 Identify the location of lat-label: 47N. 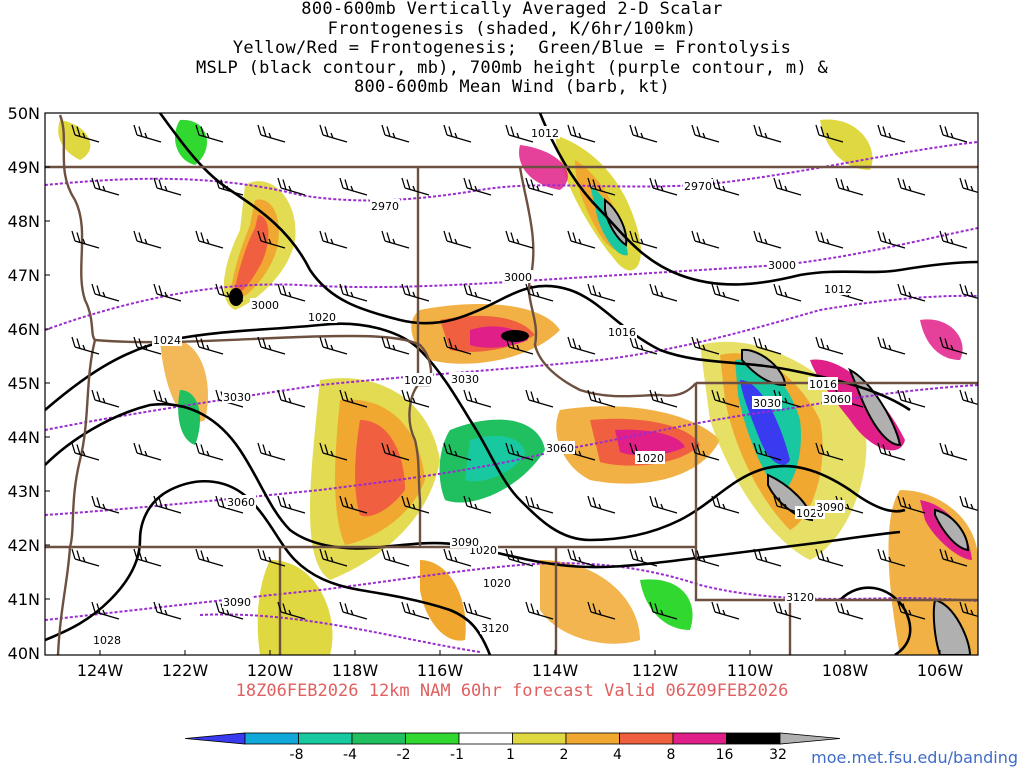
(24, 275).